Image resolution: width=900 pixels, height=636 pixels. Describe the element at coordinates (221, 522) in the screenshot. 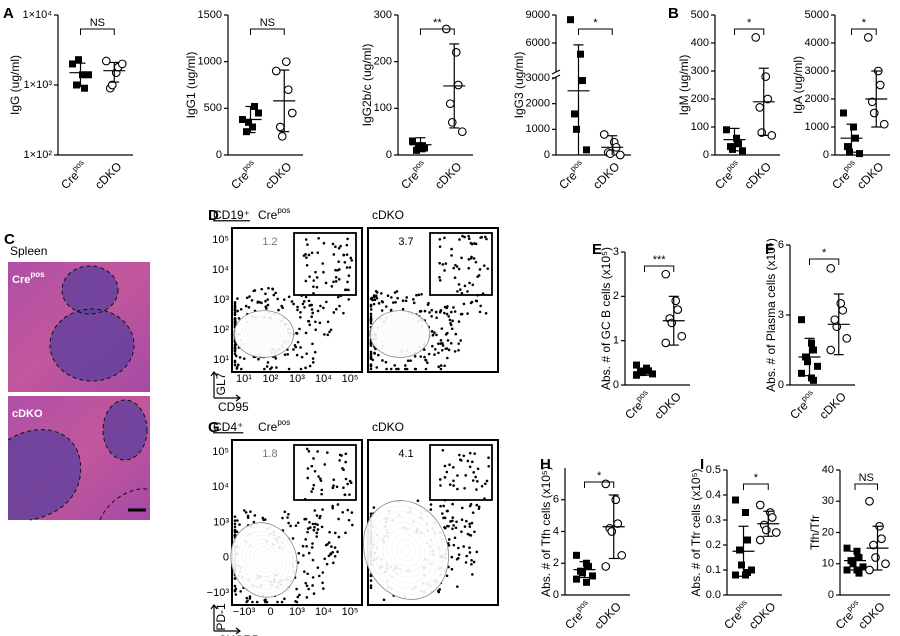

I see `y-tick-label: 10³` at that location.